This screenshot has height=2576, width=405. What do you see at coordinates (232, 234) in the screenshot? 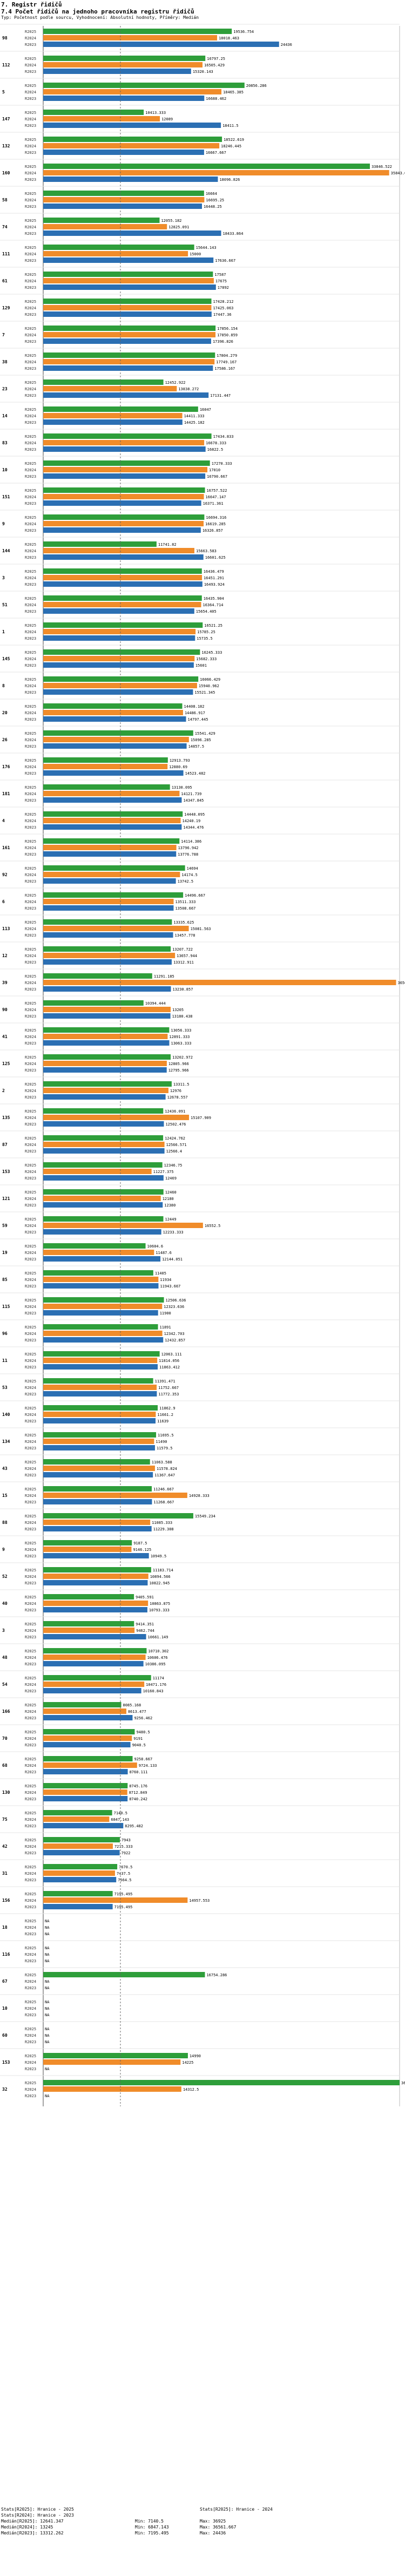
I see `bar-value-label: 18433.864` at bounding box center [232, 234].